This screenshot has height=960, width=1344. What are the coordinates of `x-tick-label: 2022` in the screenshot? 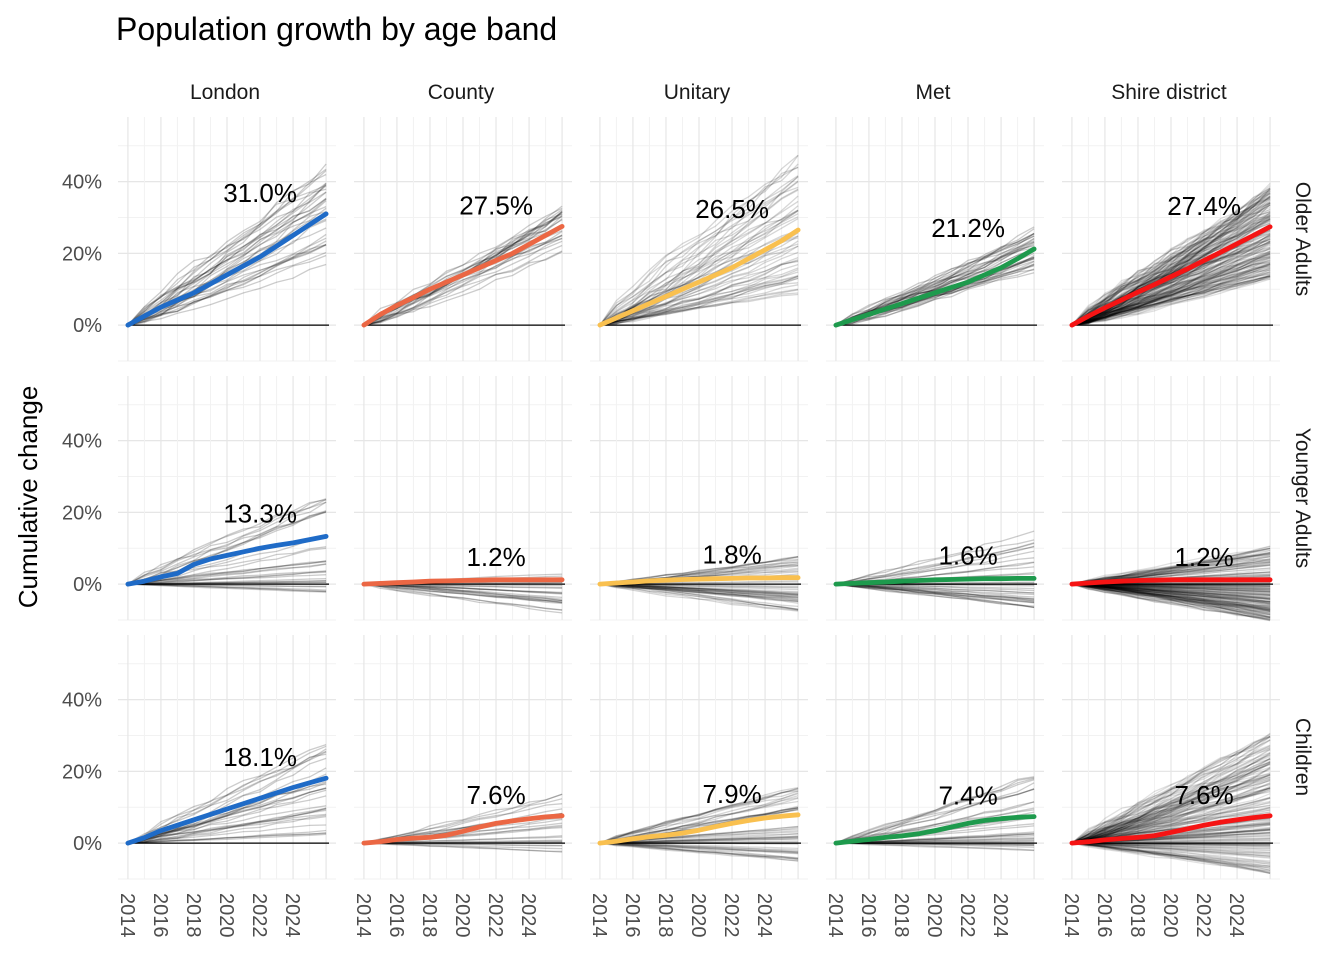 It's located at (731, 915).